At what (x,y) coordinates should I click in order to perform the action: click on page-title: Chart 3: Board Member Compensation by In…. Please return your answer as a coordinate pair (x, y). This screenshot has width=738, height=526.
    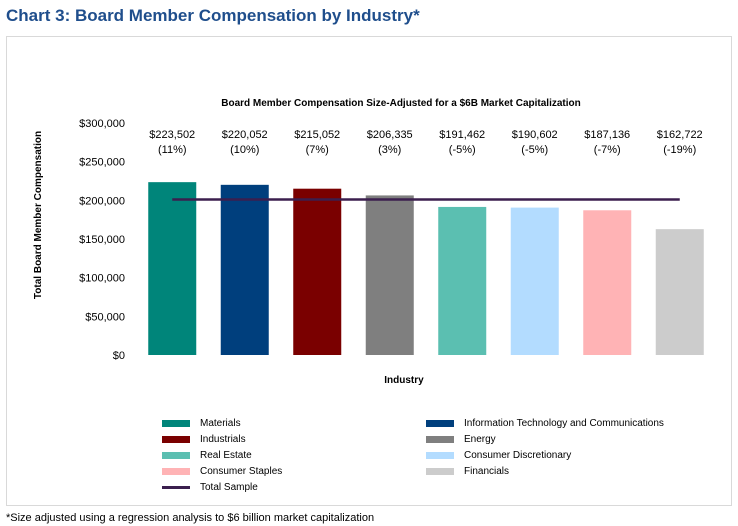
    Looking at the image, I should click on (213, 15).